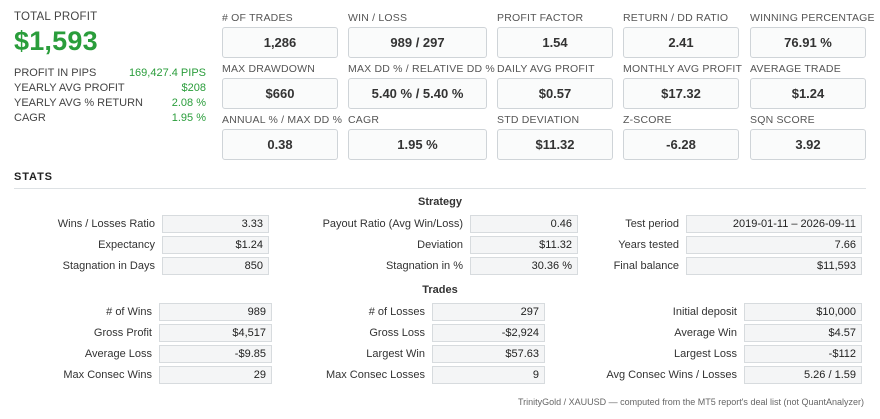  What do you see at coordinates (118, 354) in the screenshot?
I see `stat-label: Average Loss` at bounding box center [118, 354].